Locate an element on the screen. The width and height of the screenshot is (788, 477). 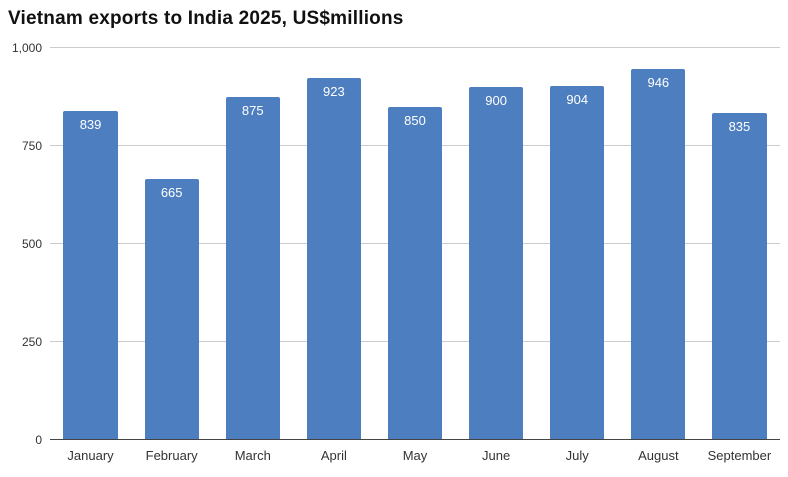
bar-february: 665 is located at coordinates (171, 309).